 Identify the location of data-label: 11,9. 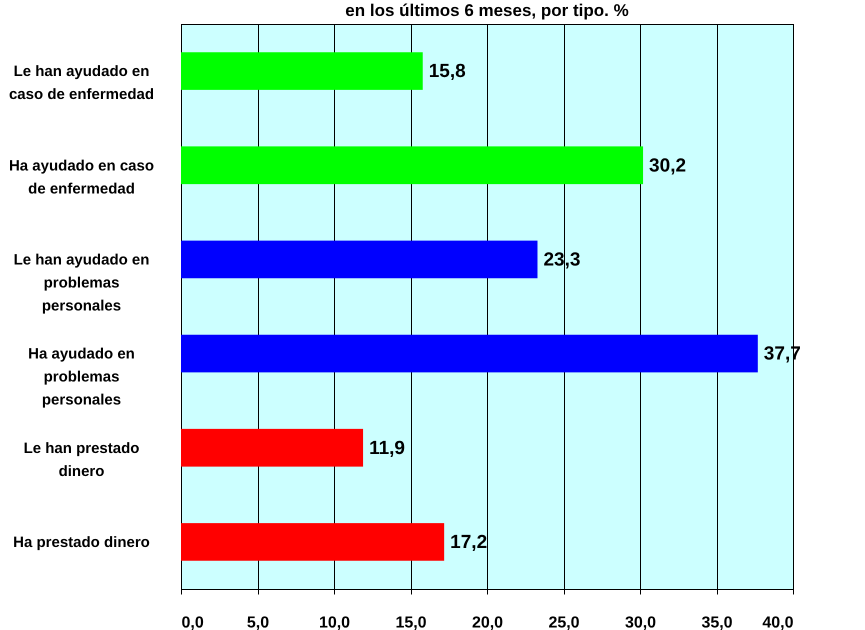
(387, 448).